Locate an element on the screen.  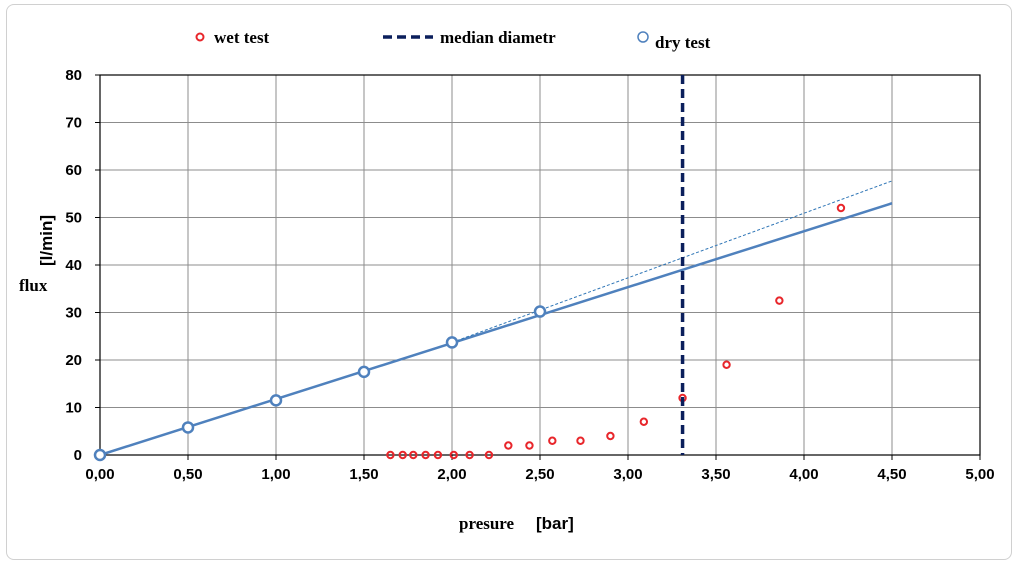
y-tick-label: 20 is located at coordinates (73, 360).